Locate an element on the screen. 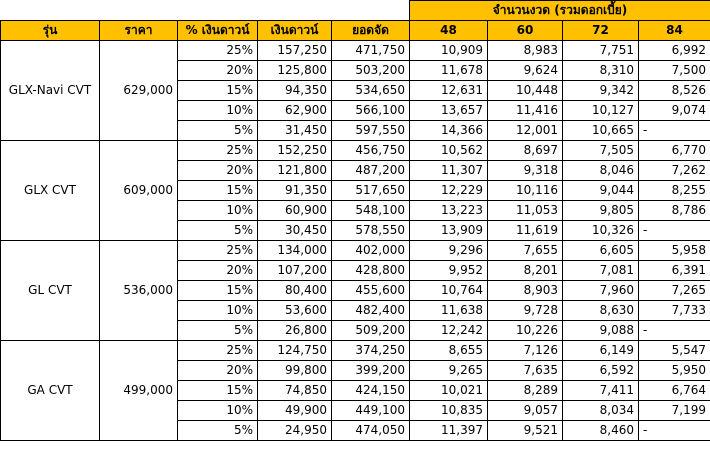 This screenshot has height=456, width=710. col-header-84: 84 is located at coordinates (674, 30).